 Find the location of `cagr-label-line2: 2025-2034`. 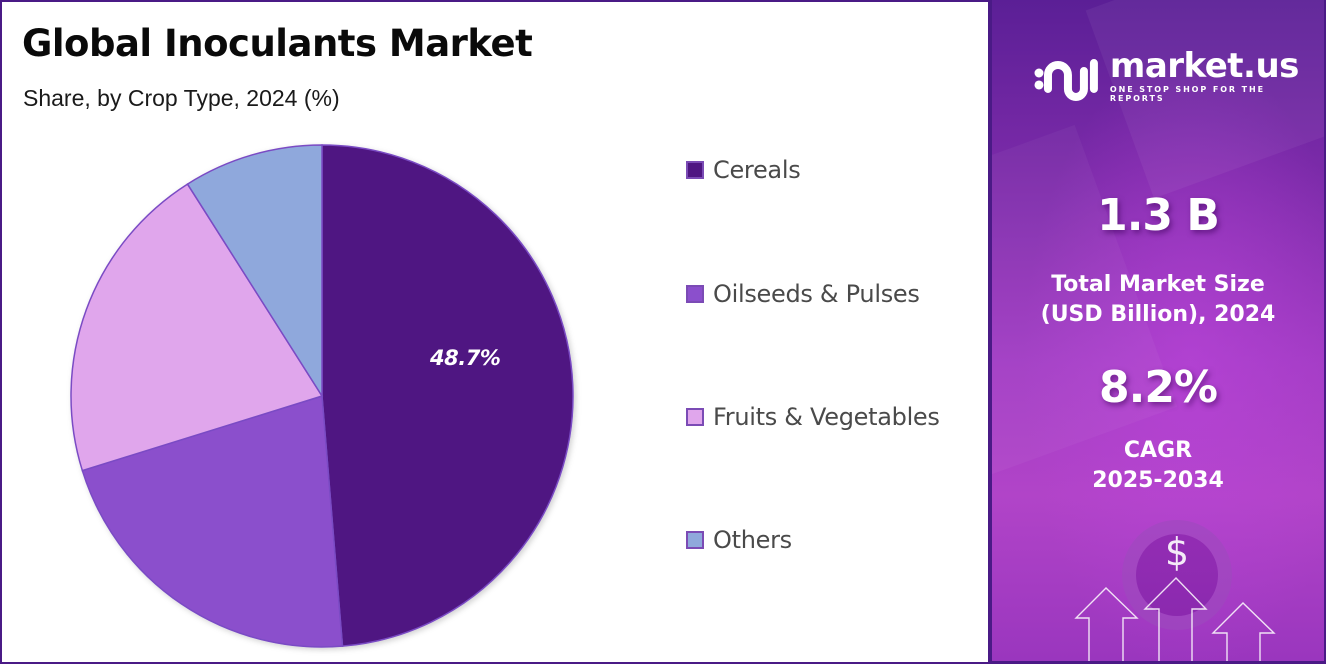

cagr-label-line2: 2025-2034 is located at coordinates (1158, 480).